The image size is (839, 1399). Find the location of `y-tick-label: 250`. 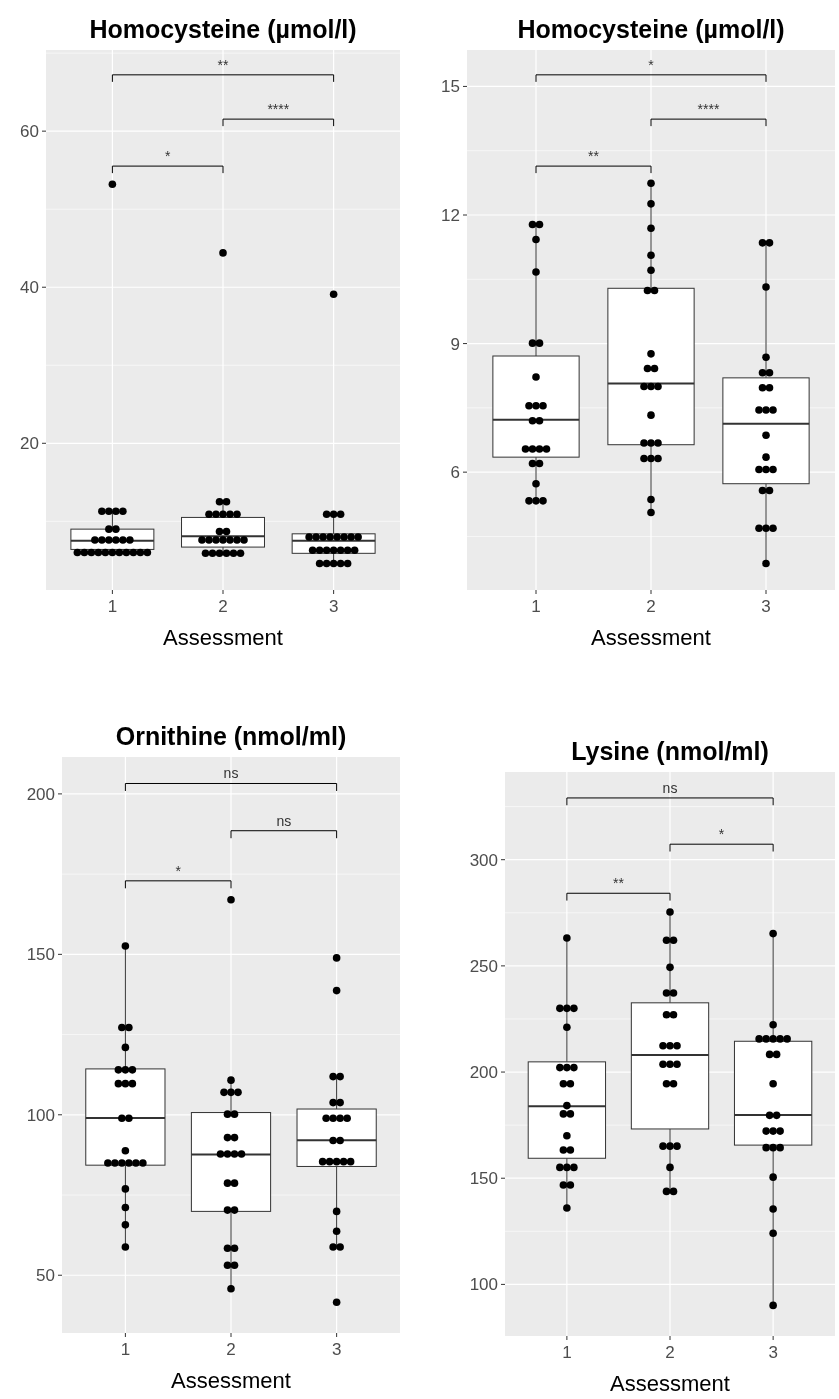

y-tick-label: 250 is located at coordinates (483, 966).